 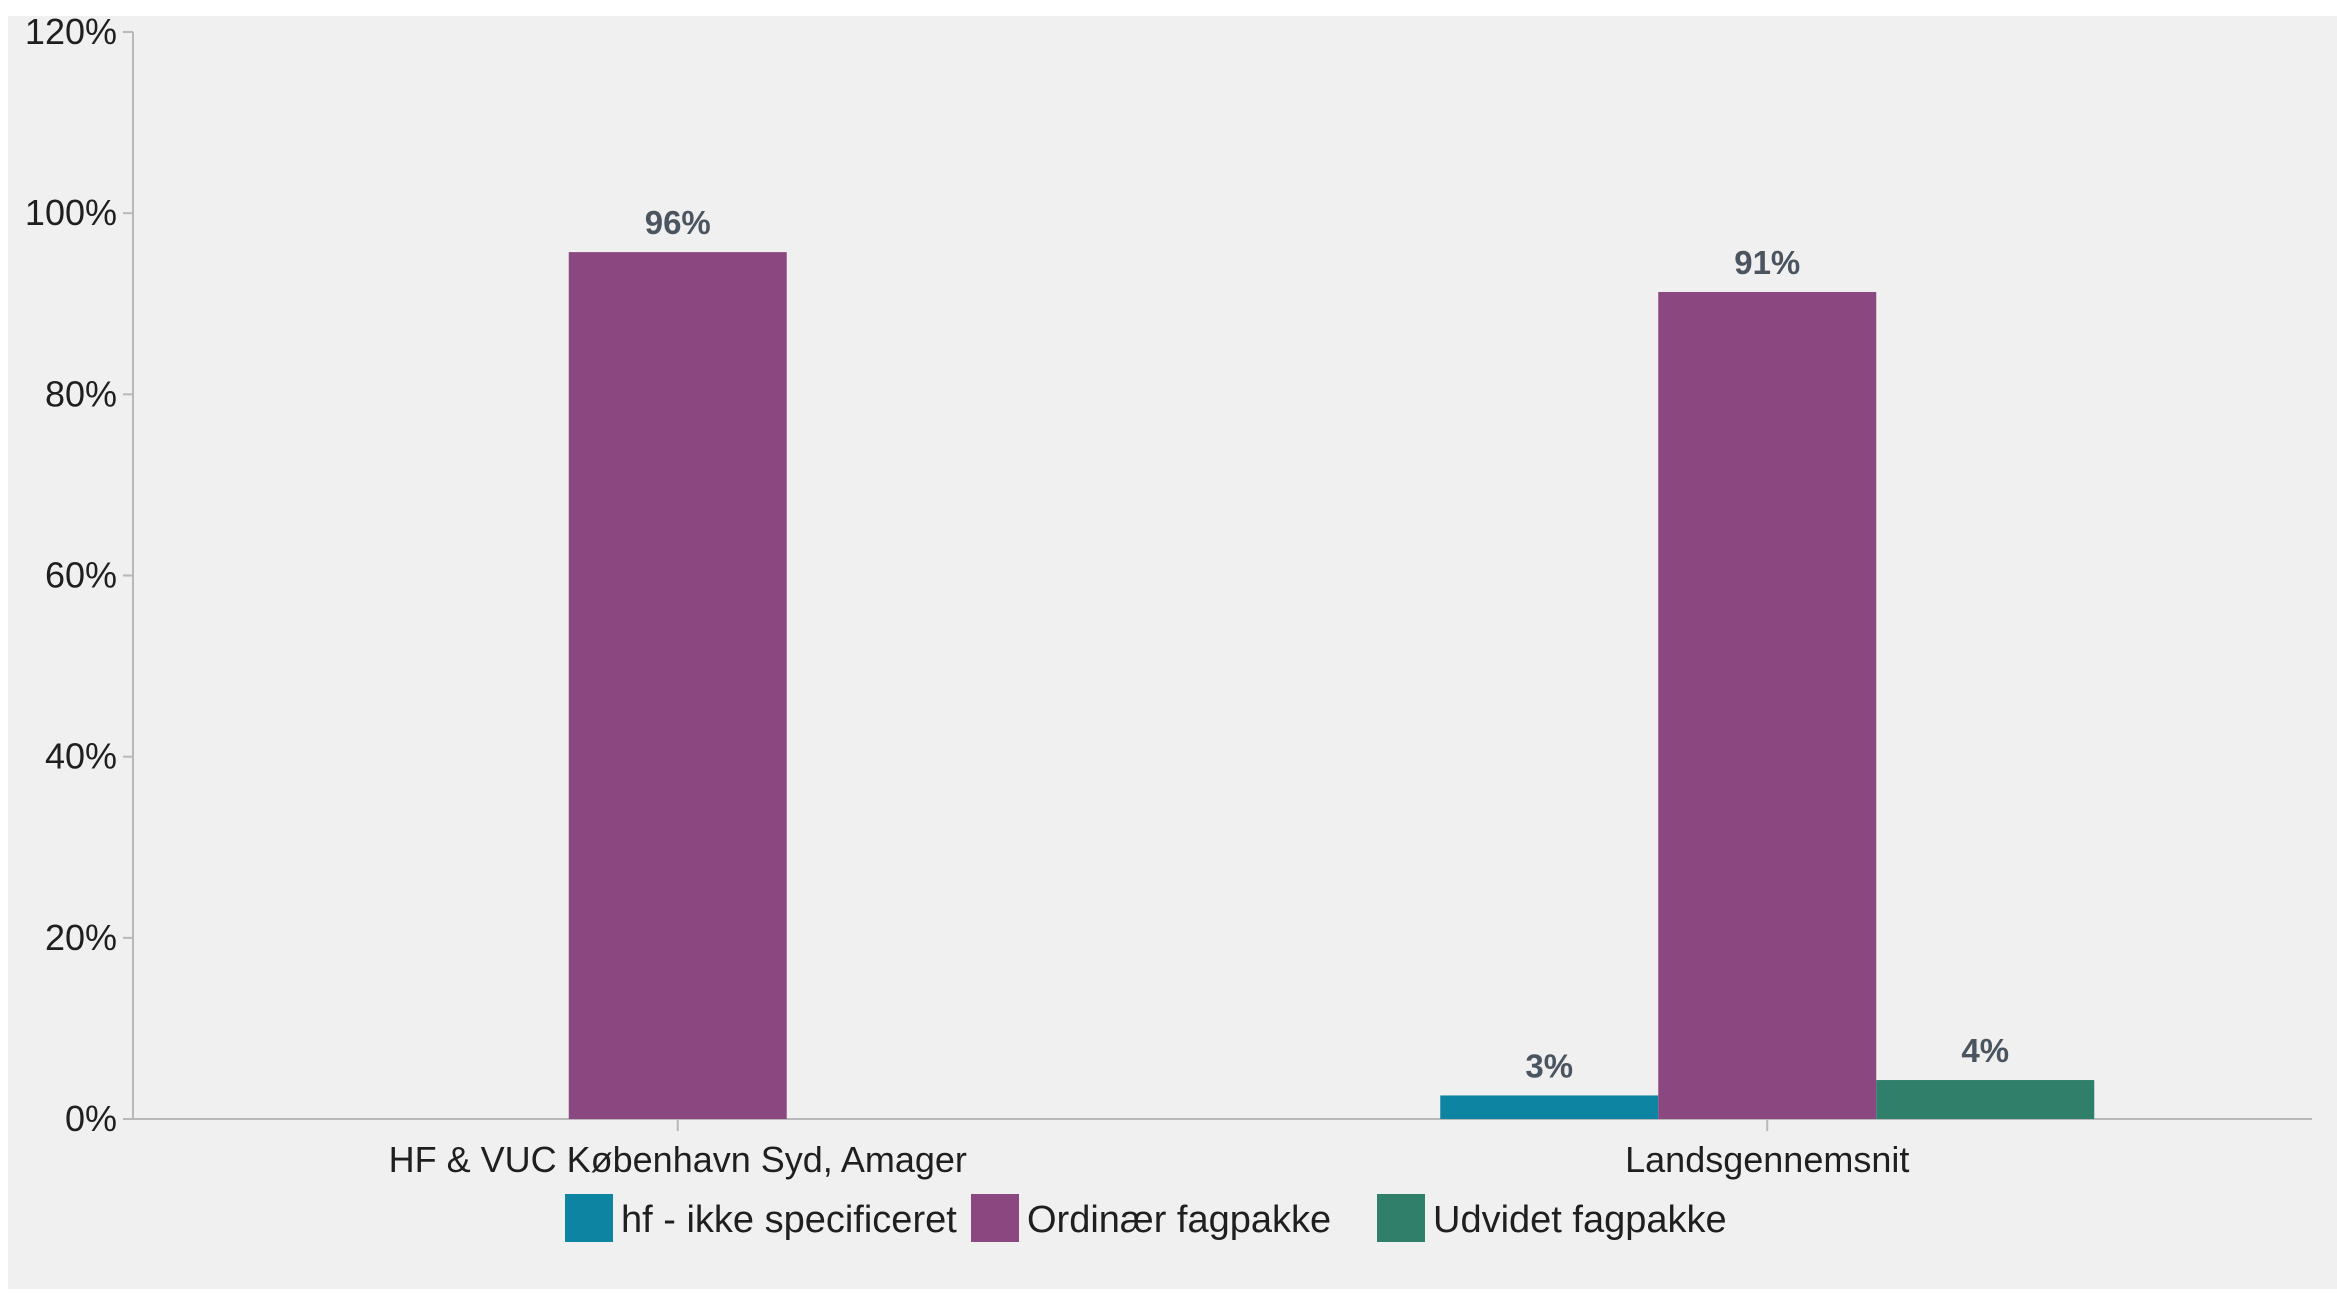 I want to click on legend-label: hf - ikke specificeret, so click(x=789, y=1220).